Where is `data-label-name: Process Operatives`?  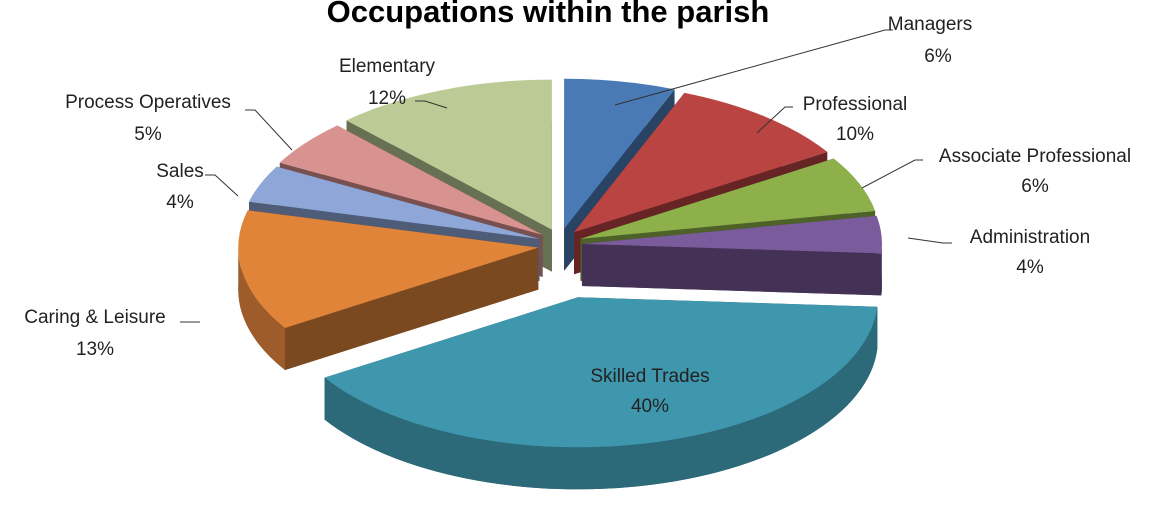 data-label-name: Process Operatives is located at coordinates (148, 102).